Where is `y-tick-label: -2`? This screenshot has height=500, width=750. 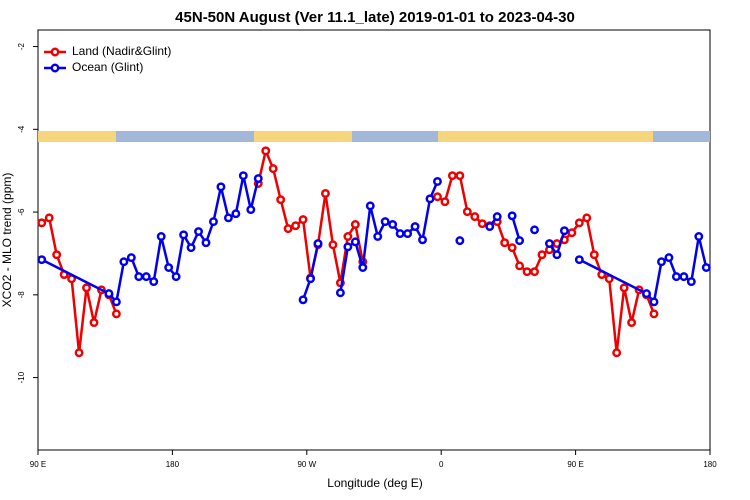
y-tick-label: -2 is located at coordinates (21, 46).